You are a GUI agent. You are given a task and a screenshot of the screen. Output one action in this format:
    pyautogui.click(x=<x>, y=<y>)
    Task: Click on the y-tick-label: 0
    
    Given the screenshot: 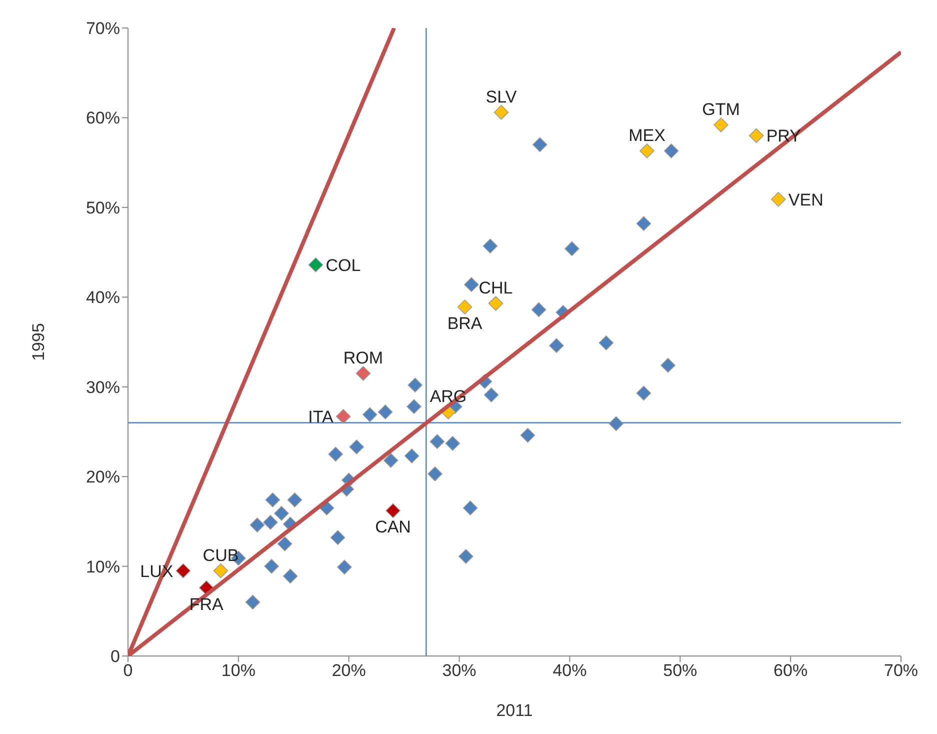 What is the action you would take?
    pyautogui.click(x=115, y=656)
    